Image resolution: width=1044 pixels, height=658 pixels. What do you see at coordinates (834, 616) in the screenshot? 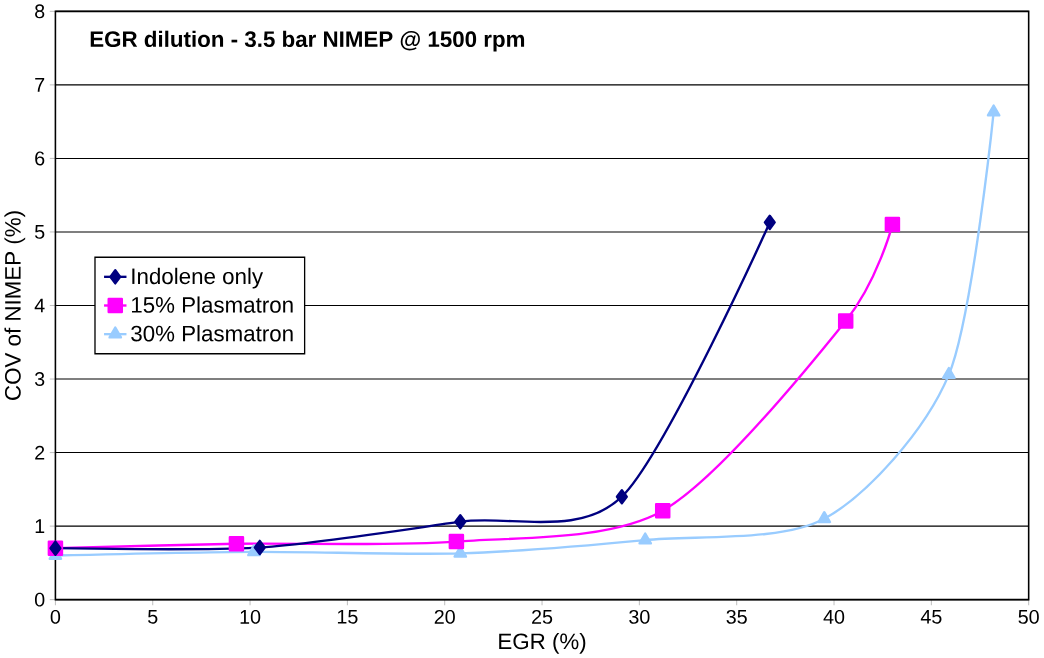
I see `x-tick-label: 40` at bounding box center [834, 616].